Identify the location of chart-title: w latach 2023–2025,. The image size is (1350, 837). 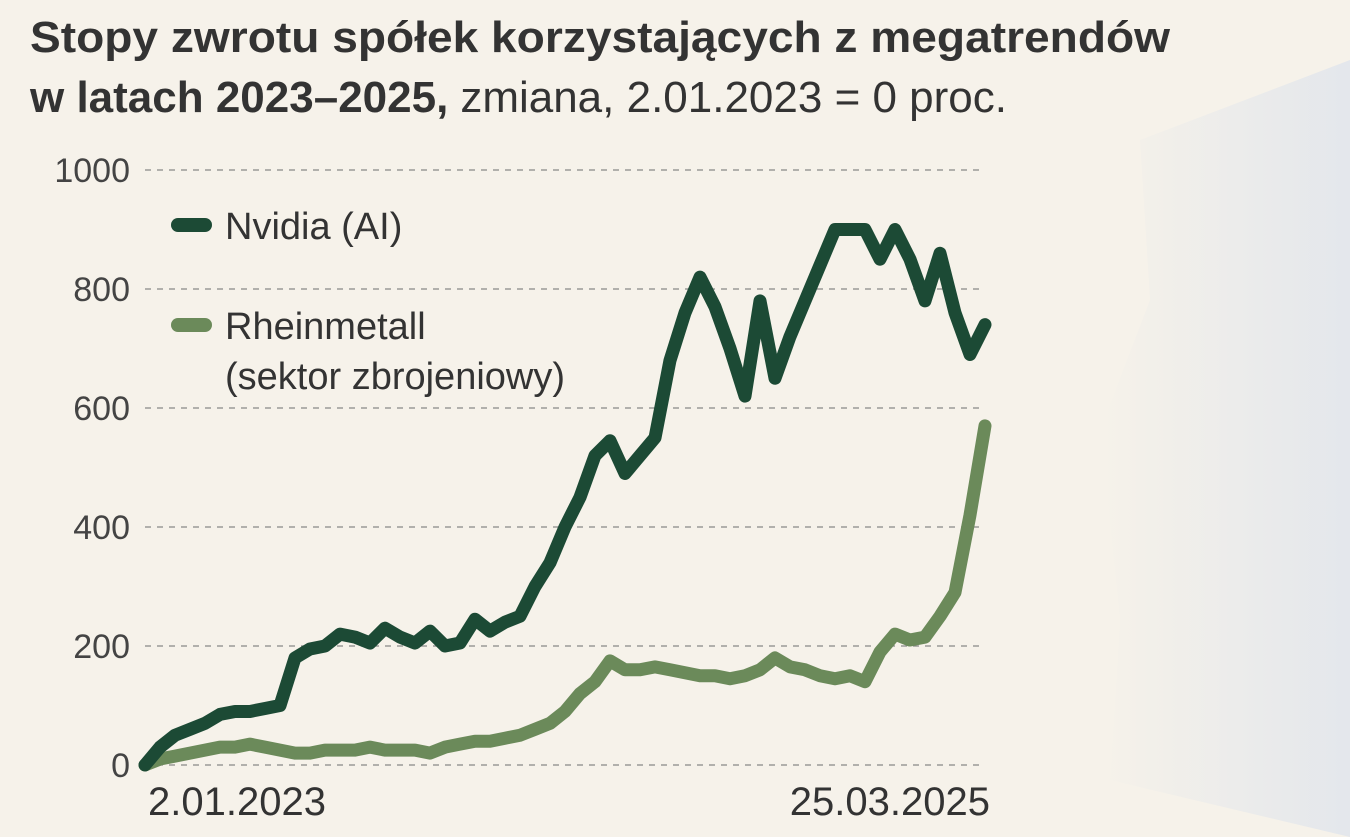
(238, 97).